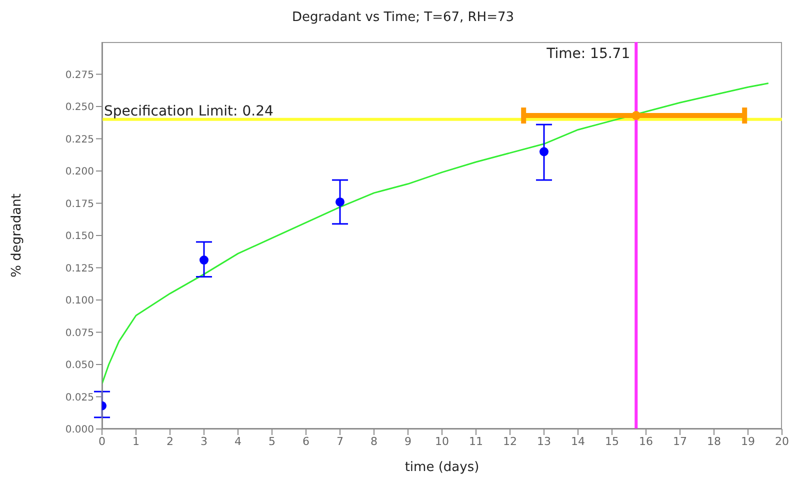  I want to click on y-axis-title: % degradant, so click(17, 236).